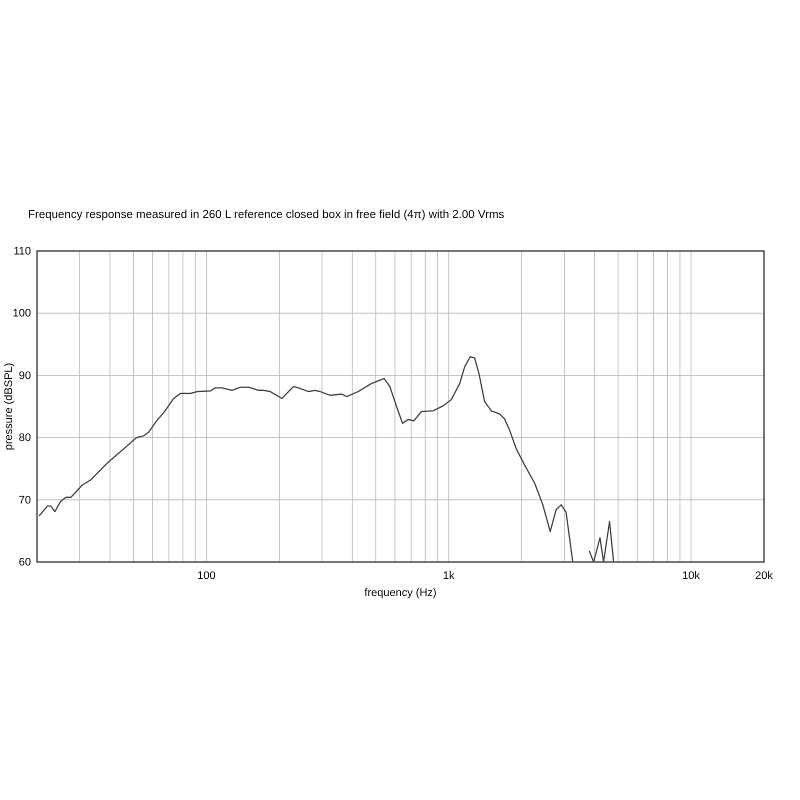 The image size is (800, 800). I want to click on y-tick-label: 110, so click(22, 252).